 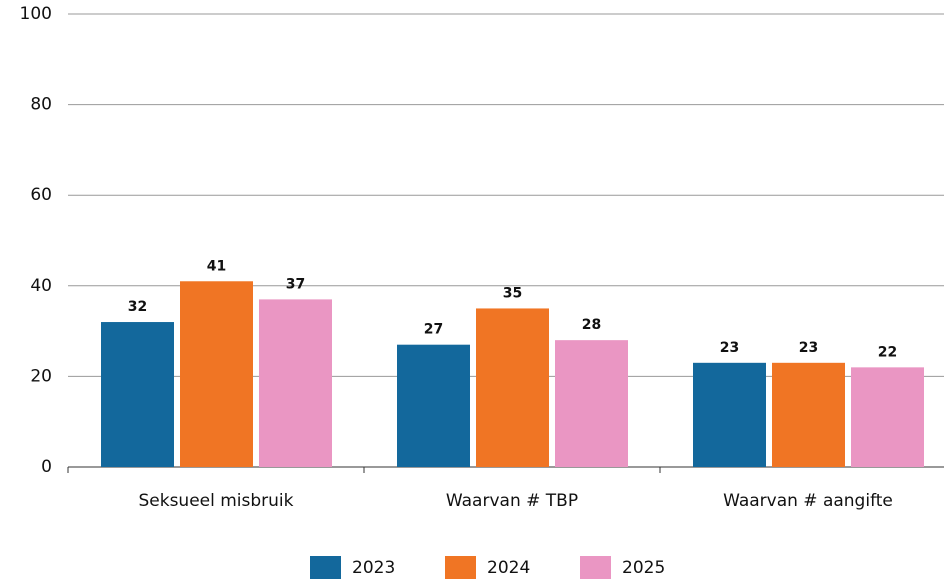 What do you see at coordinates (512, 501) in the screenshot?
I see `x-tick-label: Waarvan # TBP` at bounding box center [512, 501].